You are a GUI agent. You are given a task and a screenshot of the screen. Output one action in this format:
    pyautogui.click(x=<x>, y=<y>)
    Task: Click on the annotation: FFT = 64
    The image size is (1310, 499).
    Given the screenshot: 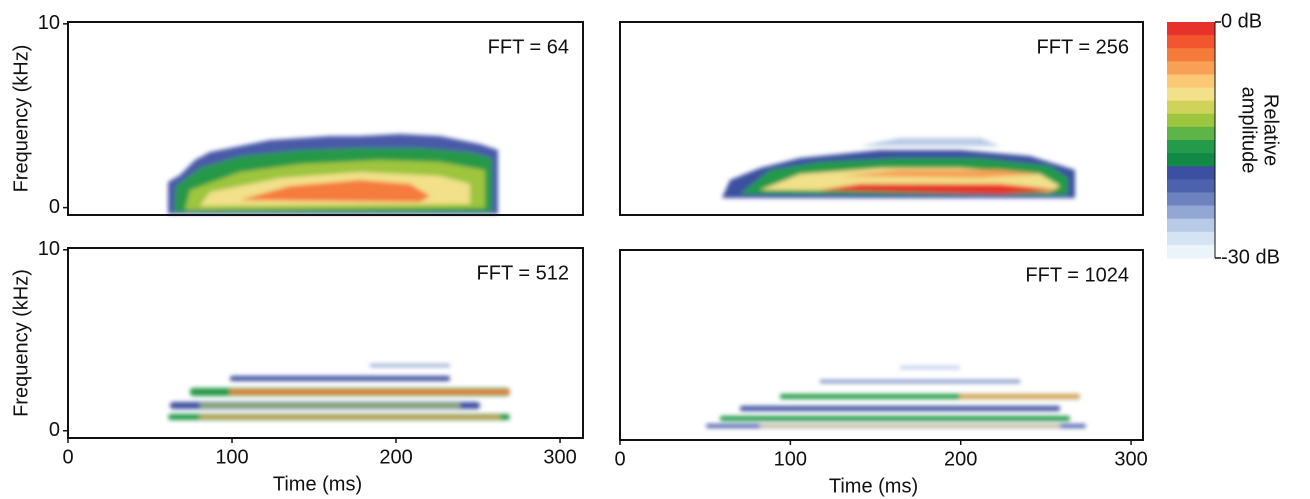 What is the action you would take?
    pyautogui.click(x=528, y=47)
    